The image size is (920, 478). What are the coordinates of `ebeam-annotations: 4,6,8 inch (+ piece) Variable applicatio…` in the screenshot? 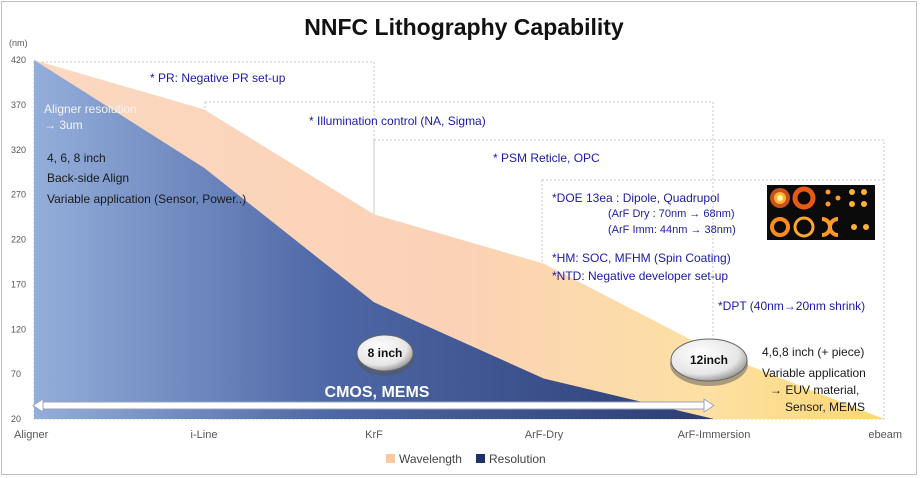 It's located at (814, 379).